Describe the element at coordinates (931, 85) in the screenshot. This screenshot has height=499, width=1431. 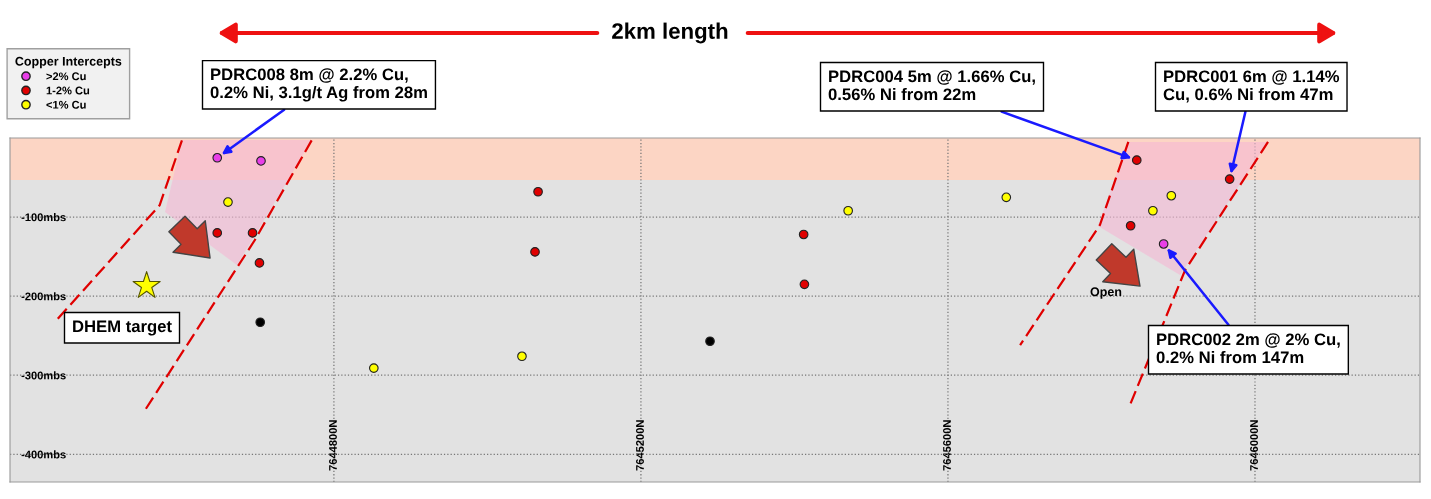
I see `annotation: PDRC004 5m @ 1.66% Cu, 0.56% Ni from 22m` at that location.